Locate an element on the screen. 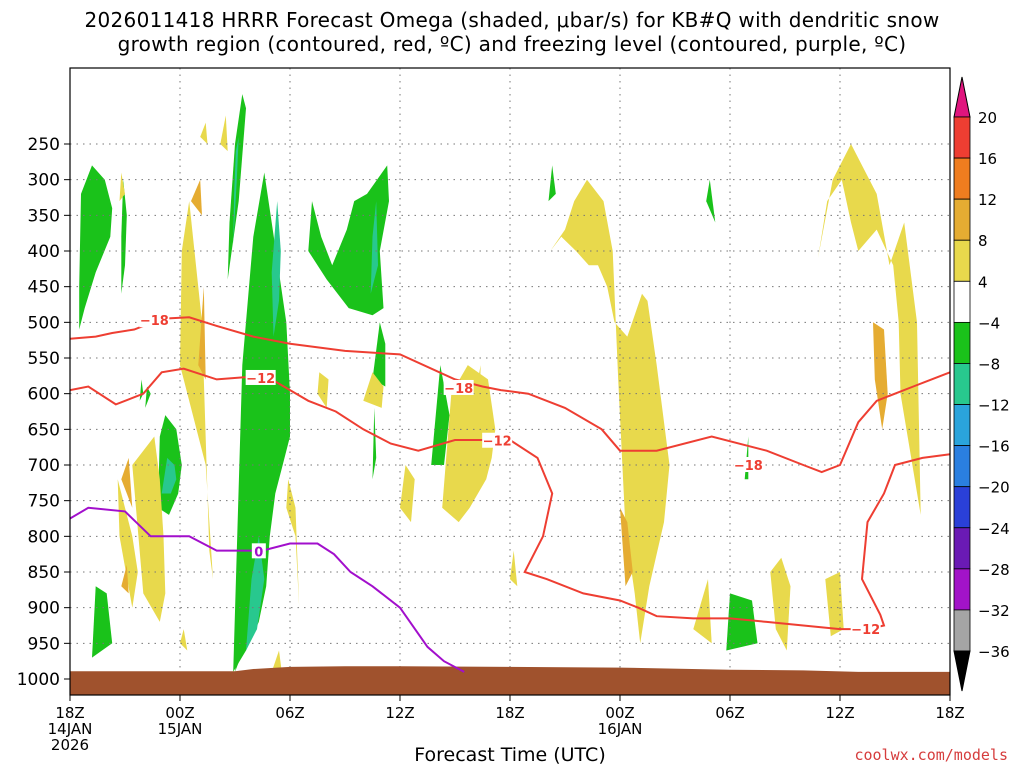 The image size is (1024, 768). y-tick-label-15: 1000 is located at coordinates (38, 680).